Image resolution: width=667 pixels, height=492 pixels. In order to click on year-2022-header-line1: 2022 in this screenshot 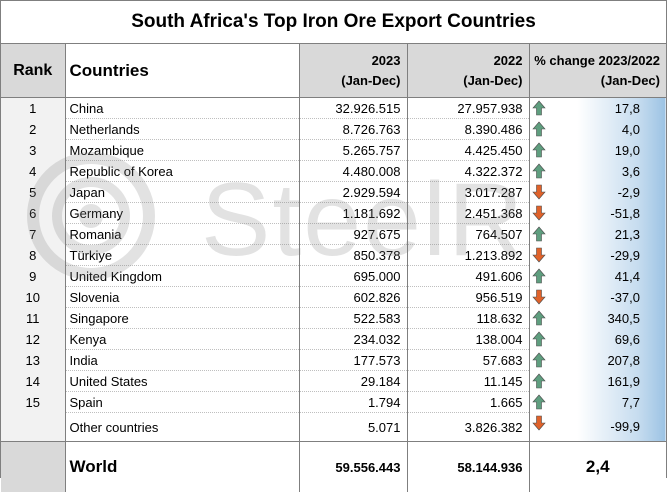, I will do `click(465, 61)`.